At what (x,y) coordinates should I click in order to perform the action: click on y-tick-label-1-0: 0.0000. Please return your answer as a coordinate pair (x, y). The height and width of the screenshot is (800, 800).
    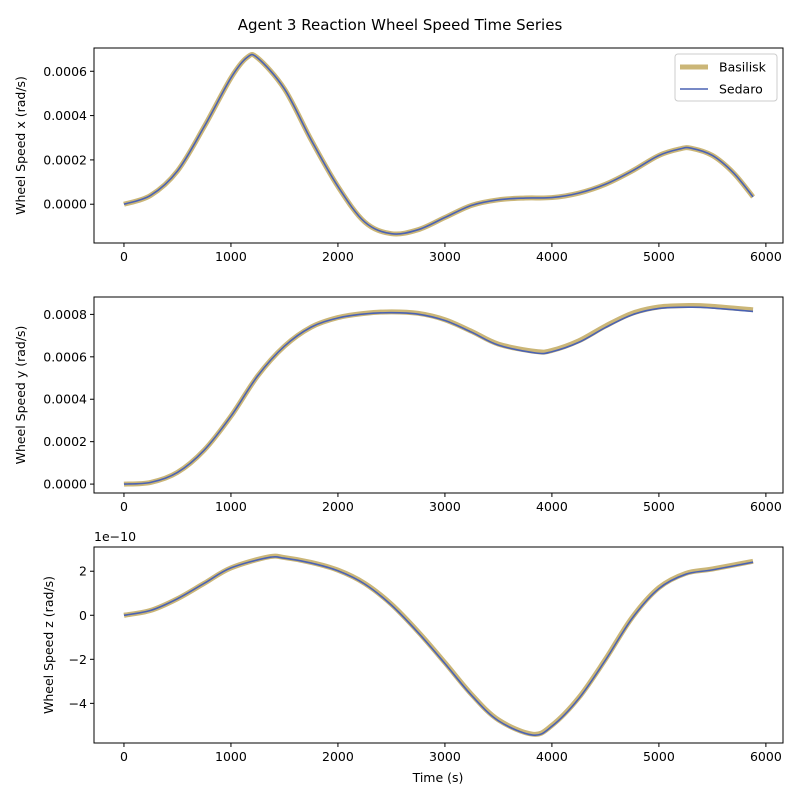
    Looking at the image, I should click on (65, 204).